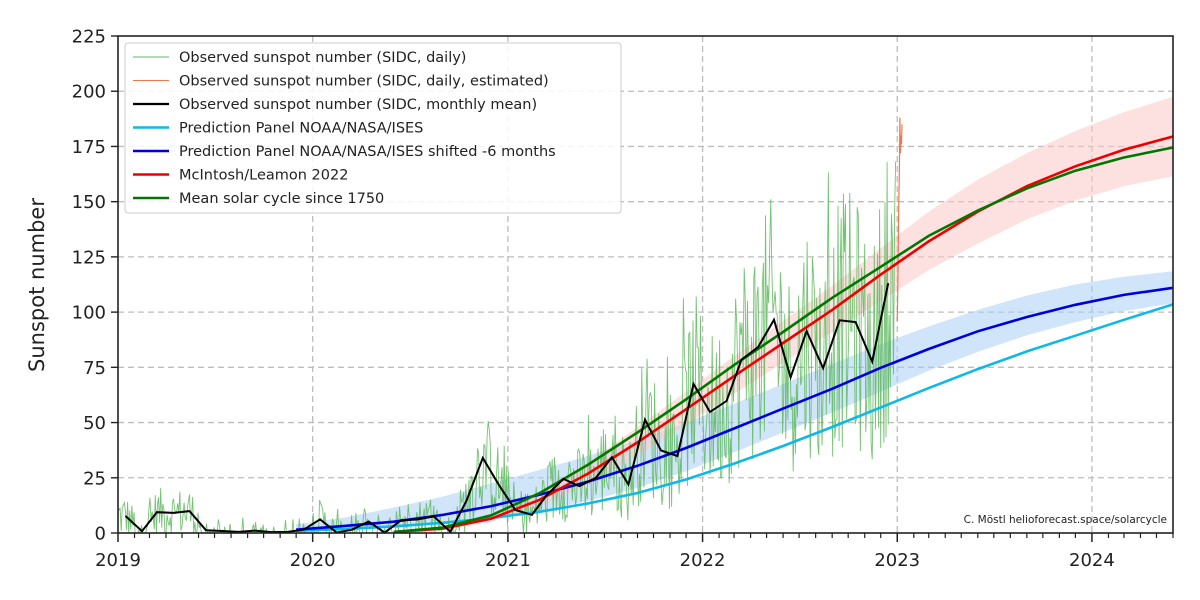  I want to click on x-tick-label: 2019, so click(118, 560).